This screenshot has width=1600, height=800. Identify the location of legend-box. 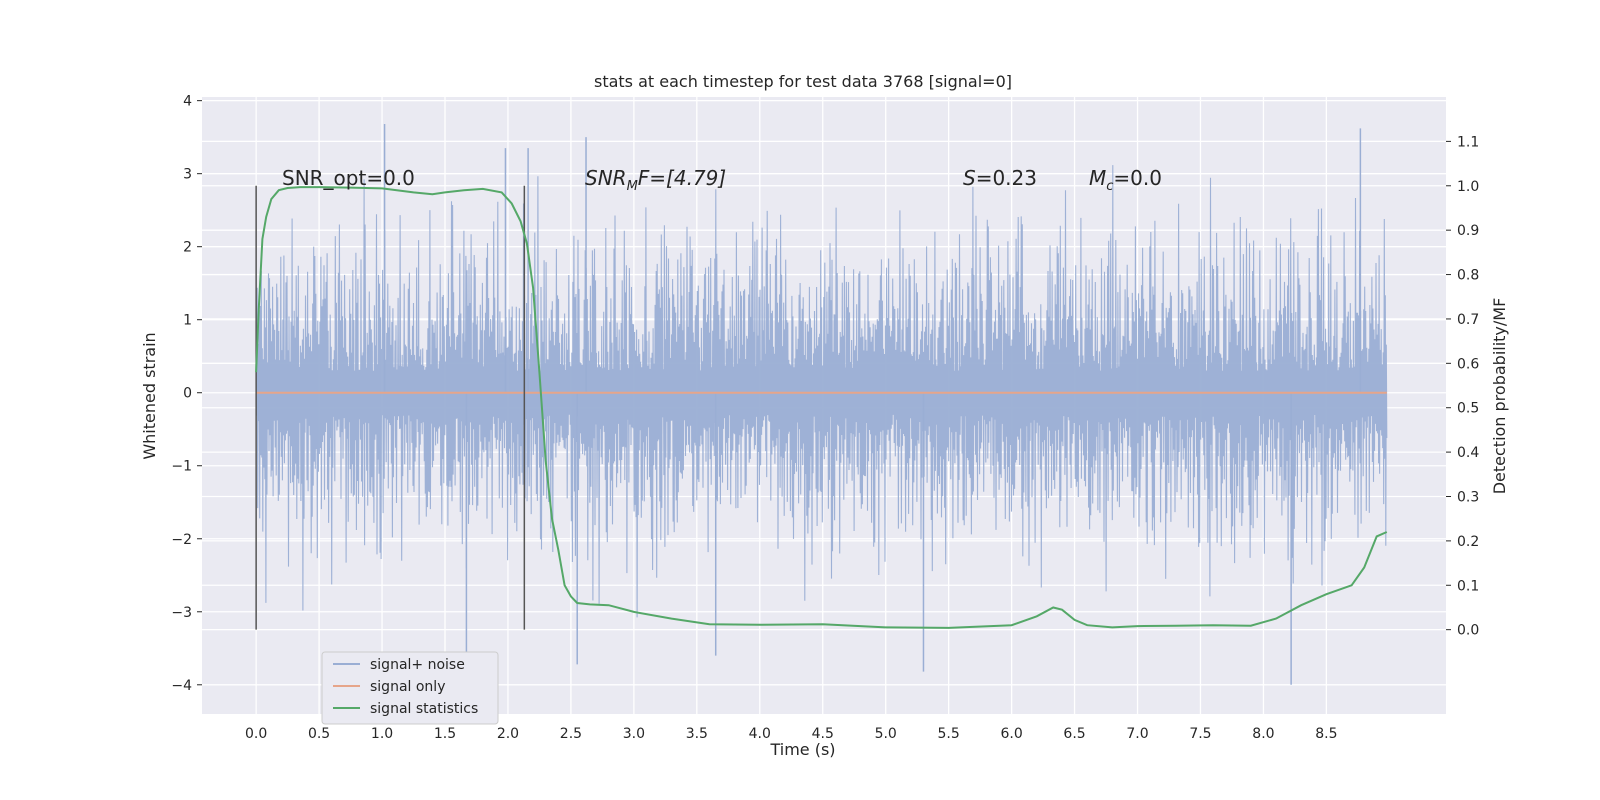
(410, 688).